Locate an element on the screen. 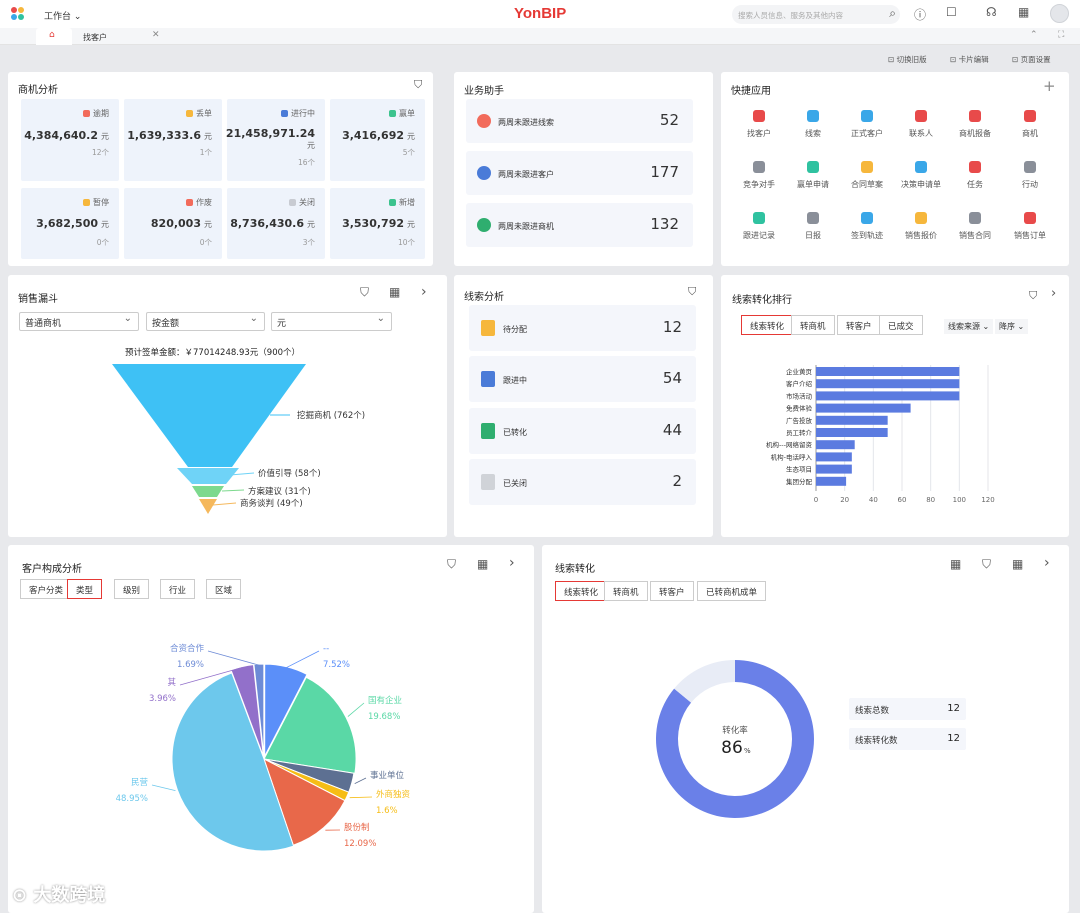 The width and height of the screenshot is (1080, 913). quick-app-7: 赢单申请 is located at coordinates (813, 175).